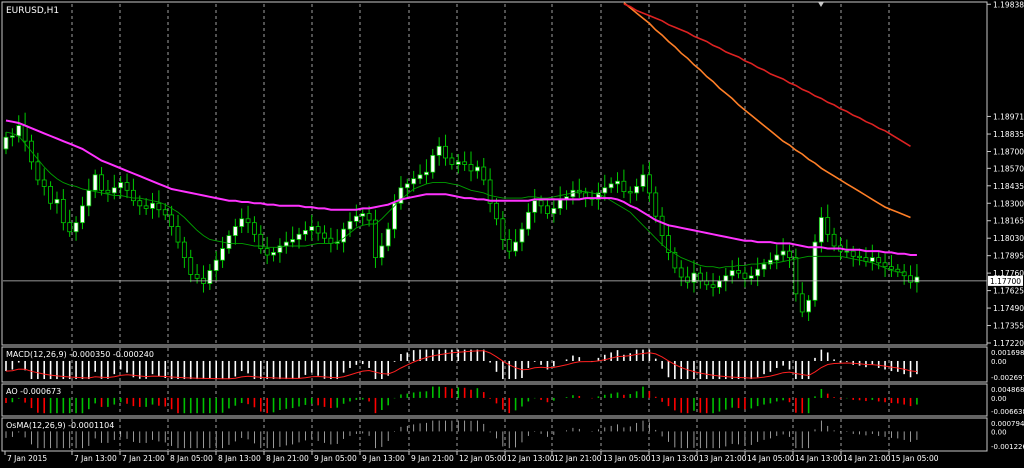 The image size is (1024, 468). What do you see at coordinates (461, 434) in the screenshot?
I see `osma-panel-marks` at bounding box center [461, 434].